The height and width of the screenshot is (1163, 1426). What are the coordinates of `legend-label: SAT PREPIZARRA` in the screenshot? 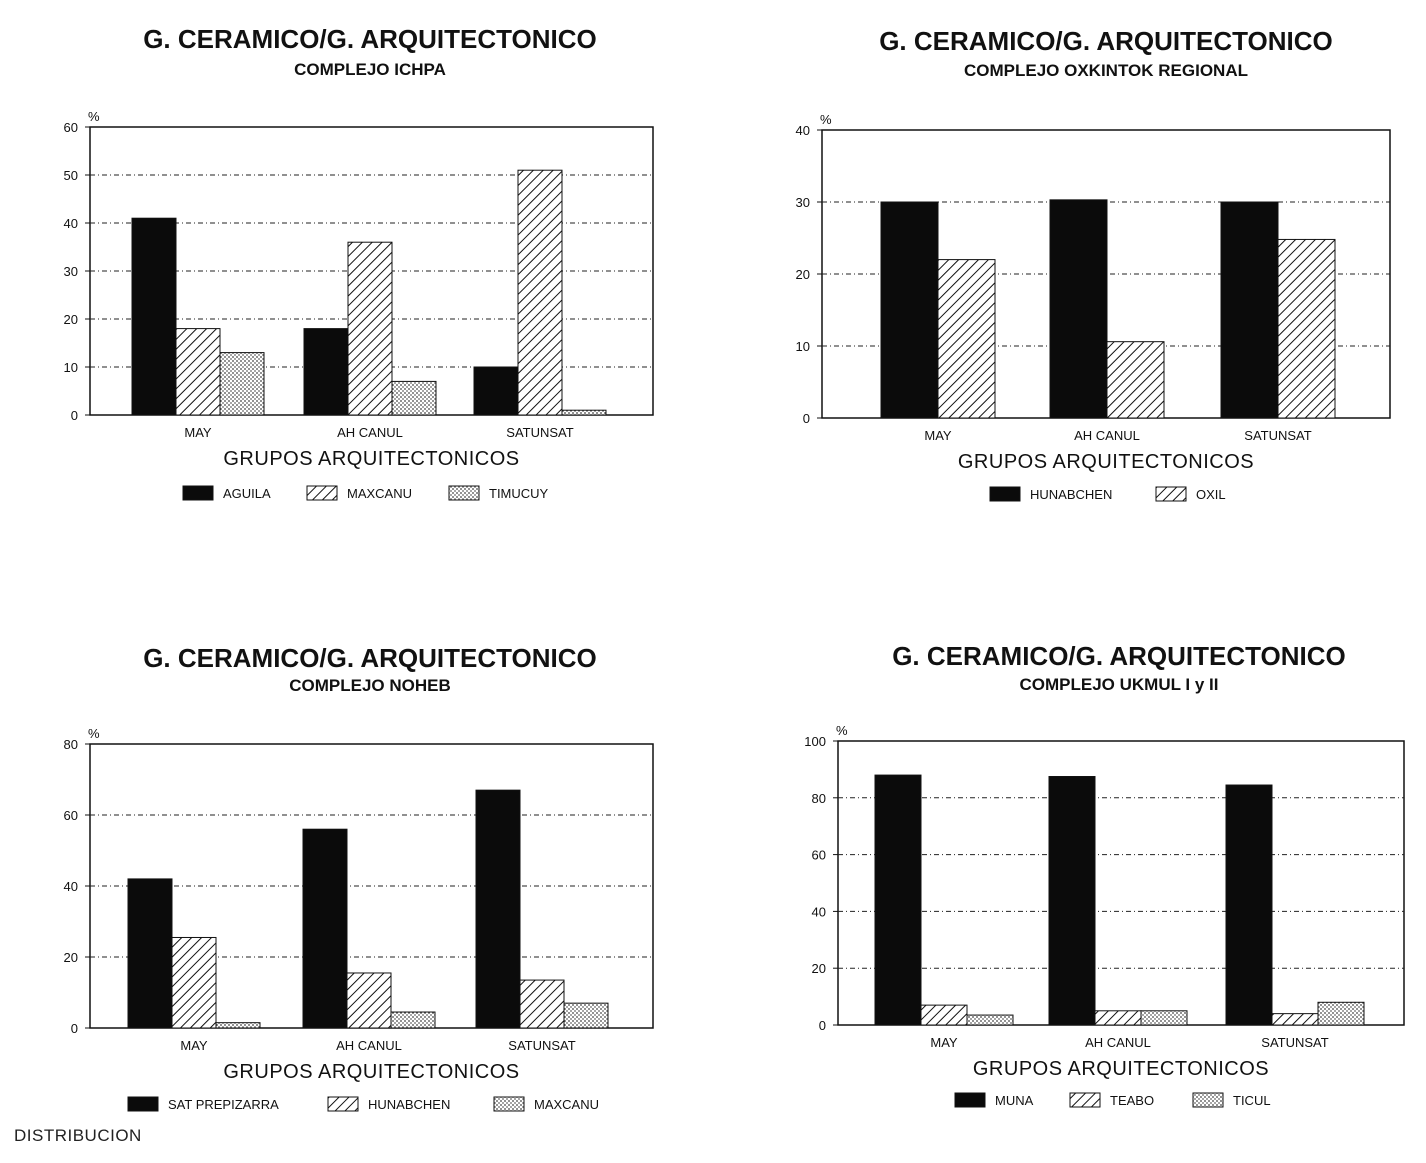 It's located at (223, 1104).